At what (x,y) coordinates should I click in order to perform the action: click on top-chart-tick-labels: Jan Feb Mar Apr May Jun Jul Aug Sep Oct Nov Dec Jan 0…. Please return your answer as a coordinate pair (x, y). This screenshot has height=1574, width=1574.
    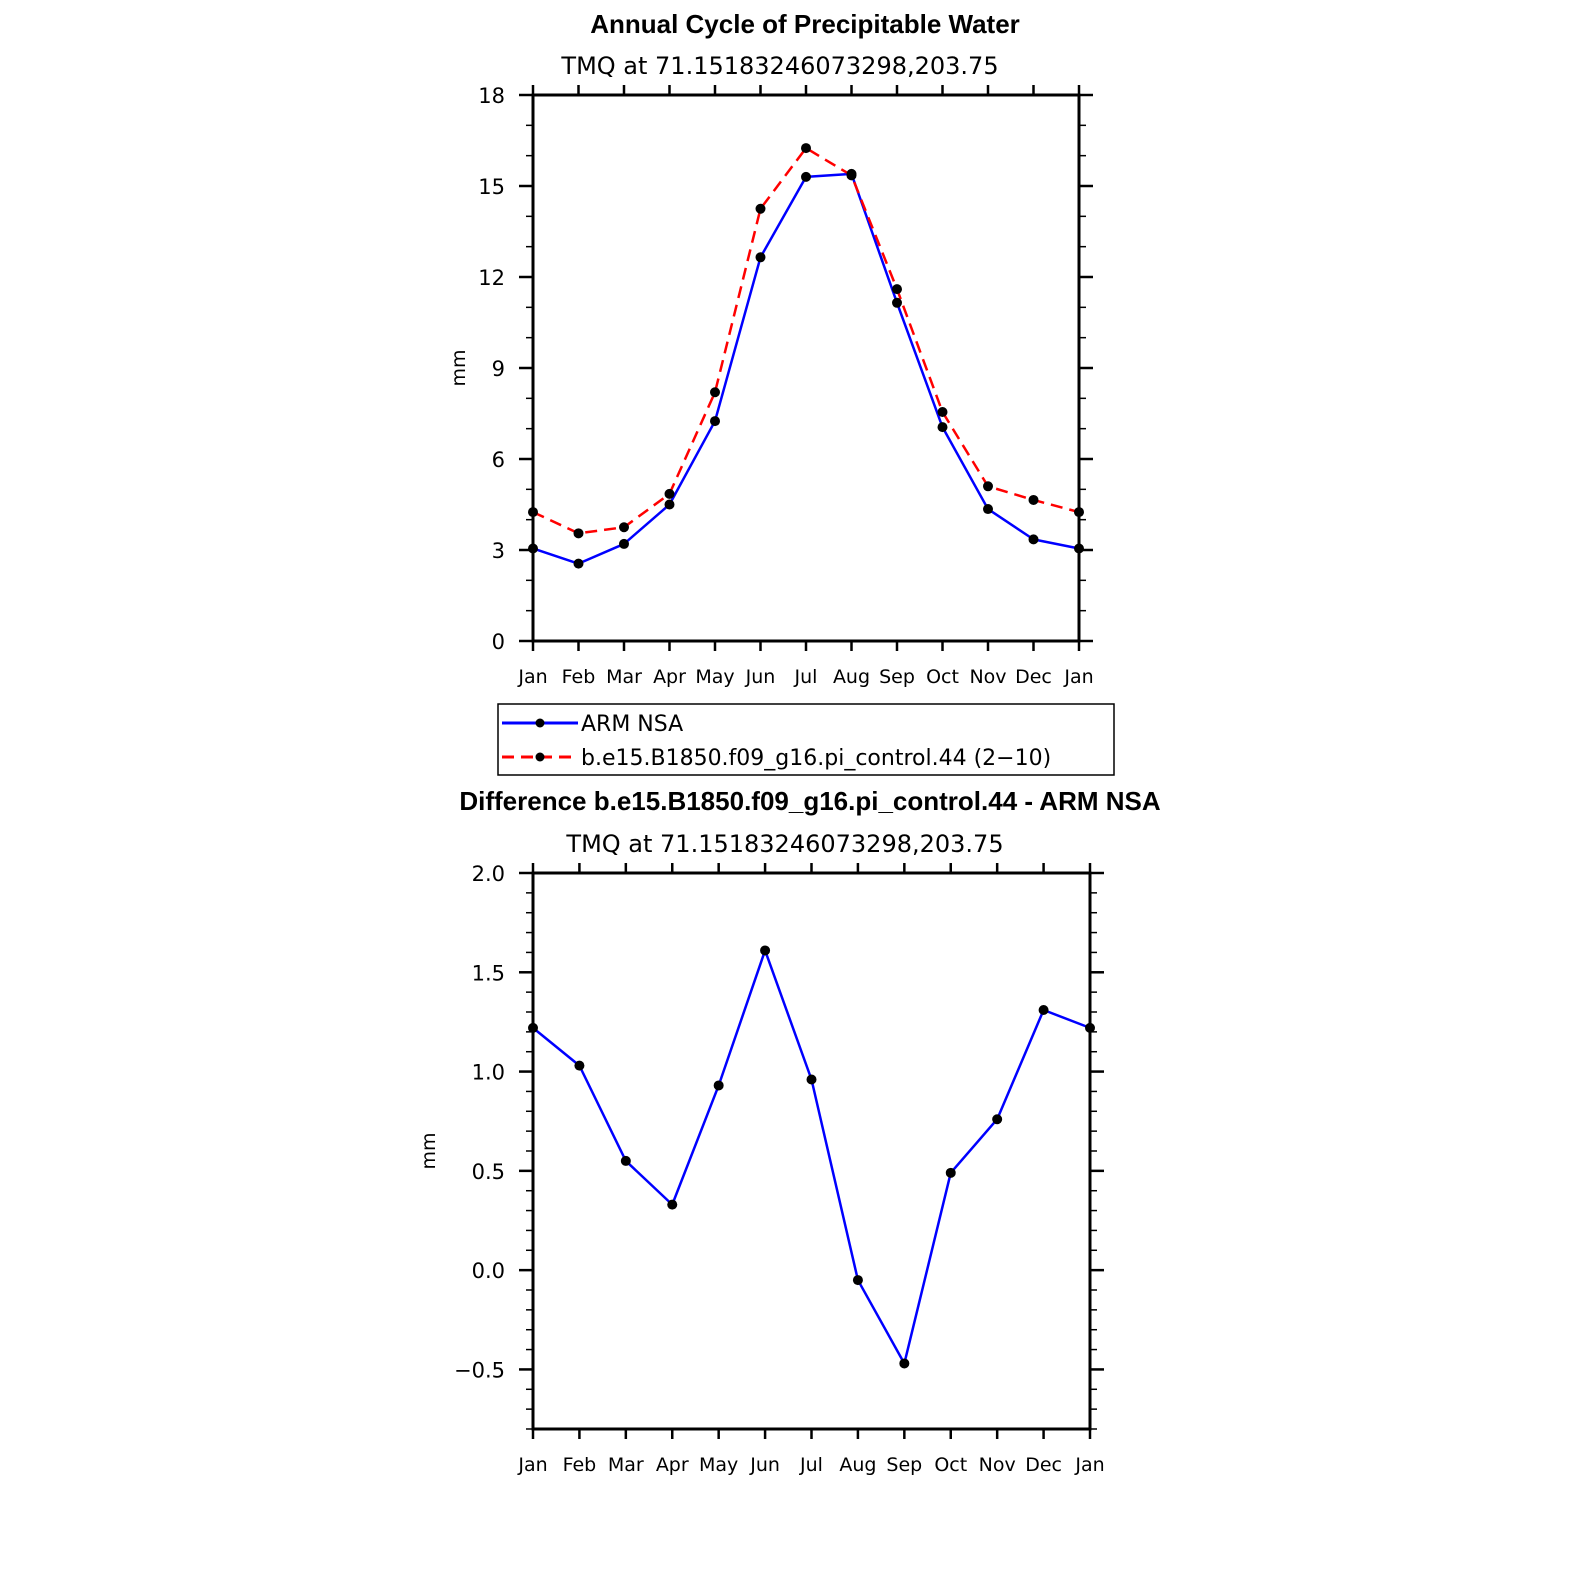
    Looking at the image, I should click on (785, 386).